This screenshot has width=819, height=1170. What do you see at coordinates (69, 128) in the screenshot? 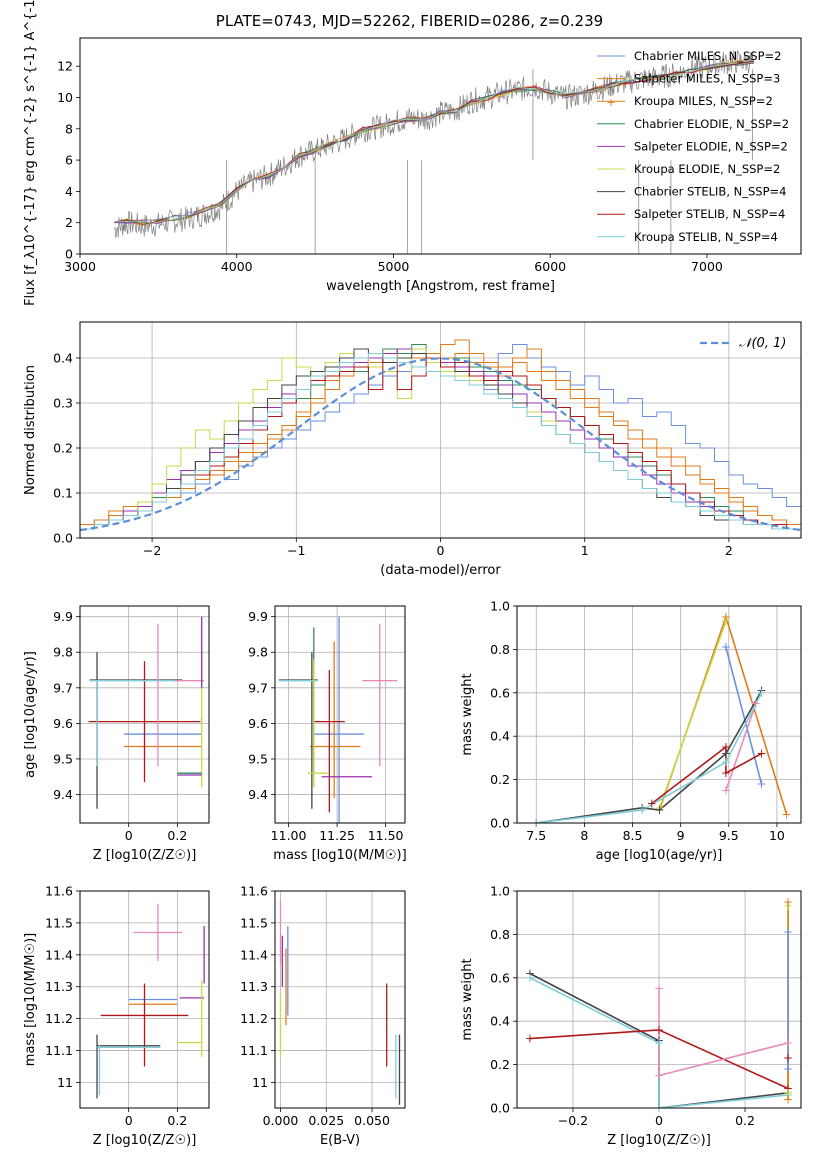
I see `y-tick-label: 8` at bounding box center [69, 128].